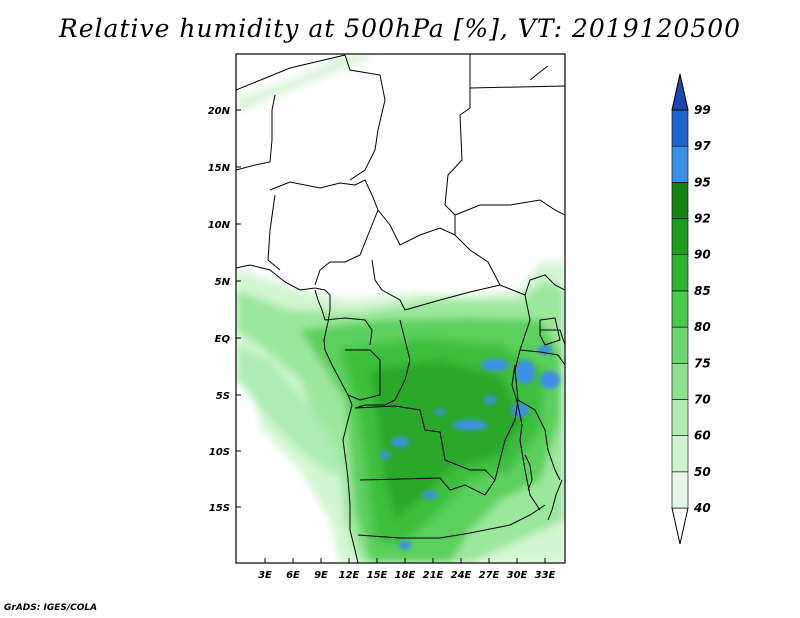 Image resolution: width=800 pixels, height=618 pixels. I want to click on lon-tick-marks, so click(405, 560).